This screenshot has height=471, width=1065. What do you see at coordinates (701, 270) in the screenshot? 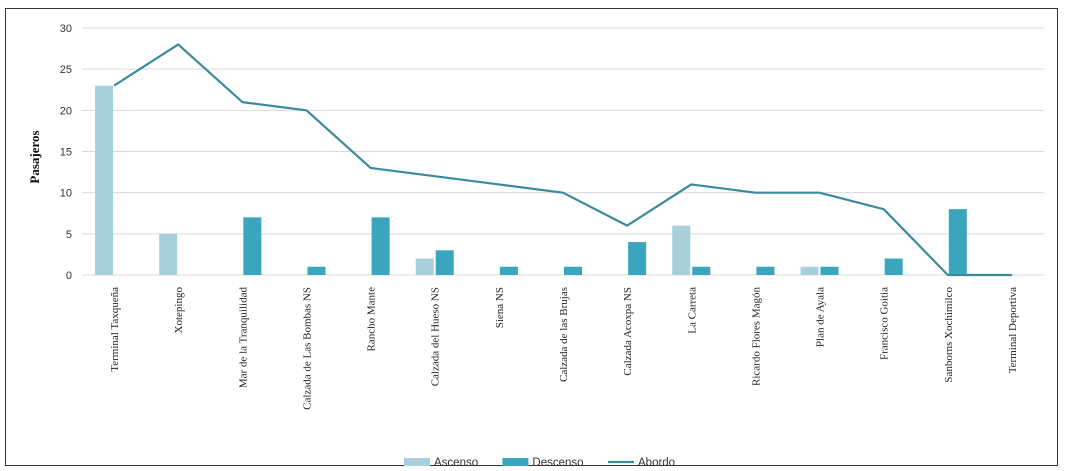
I see `bar-descenso-la-carreta` at bounding box center [701, 270].